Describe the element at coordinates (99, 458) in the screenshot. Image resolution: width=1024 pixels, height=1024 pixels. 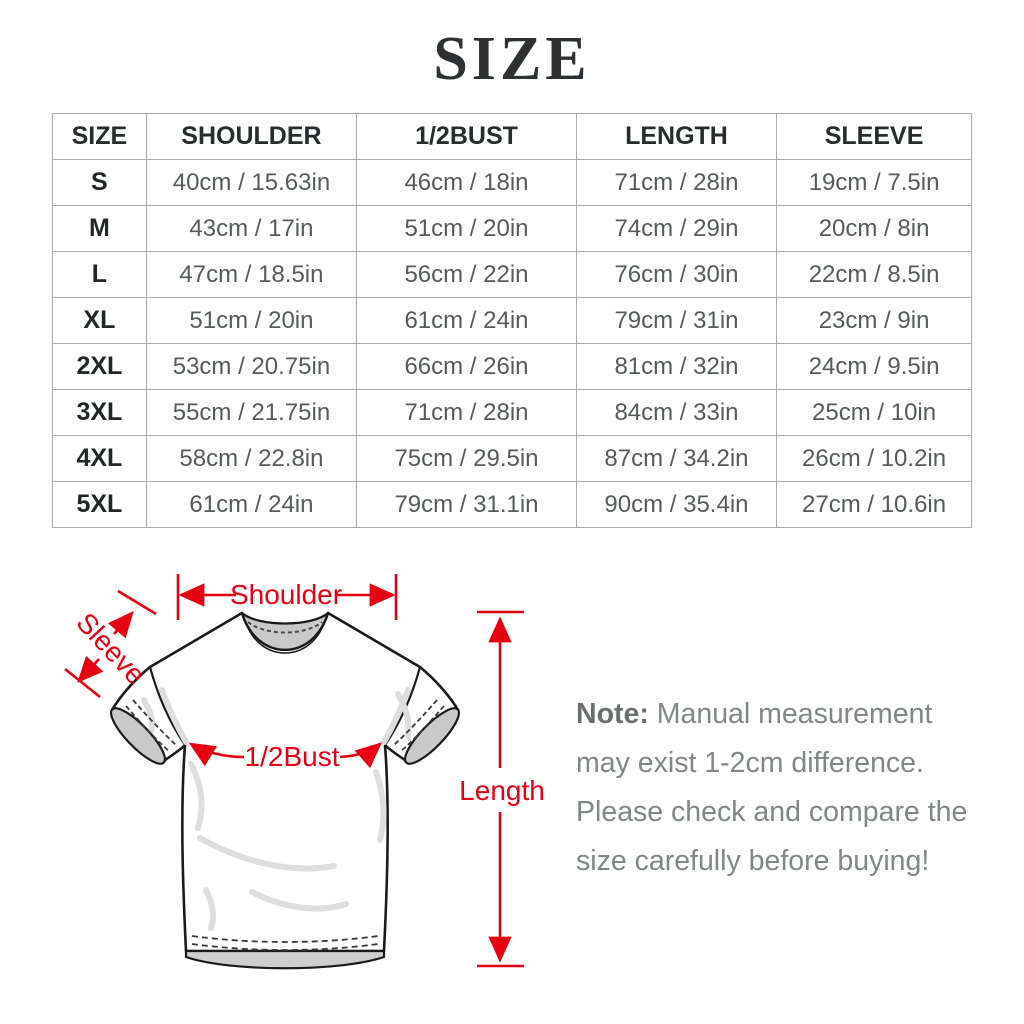
I see `cell-size: 4XL` at that location.